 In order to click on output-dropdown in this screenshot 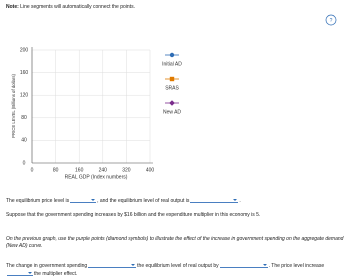, I will do `click(214, 200)`.